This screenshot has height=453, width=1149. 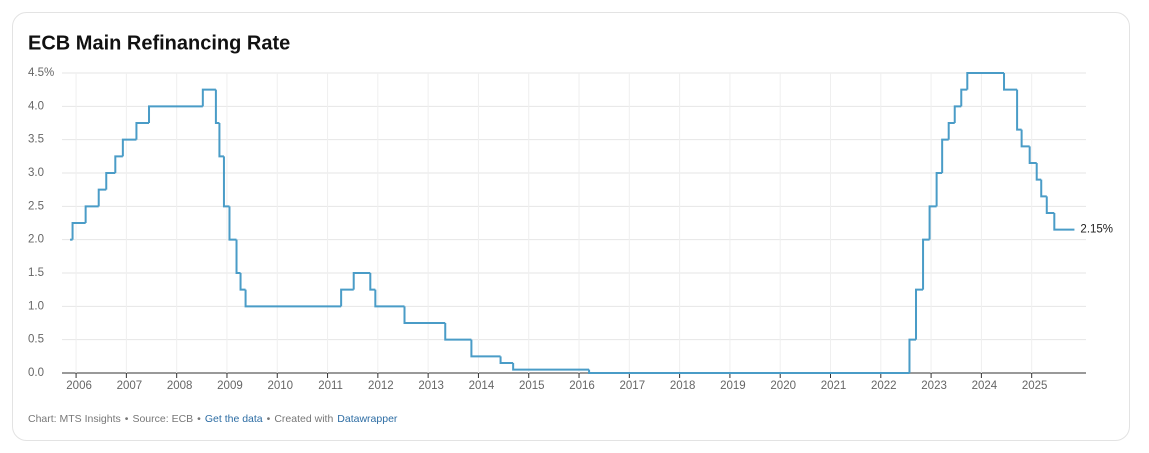 What do you see at coordinates (74, 419) in the screenshot?
I see `credit: Chart: MTS Insights` at bounding box center [74, 419].